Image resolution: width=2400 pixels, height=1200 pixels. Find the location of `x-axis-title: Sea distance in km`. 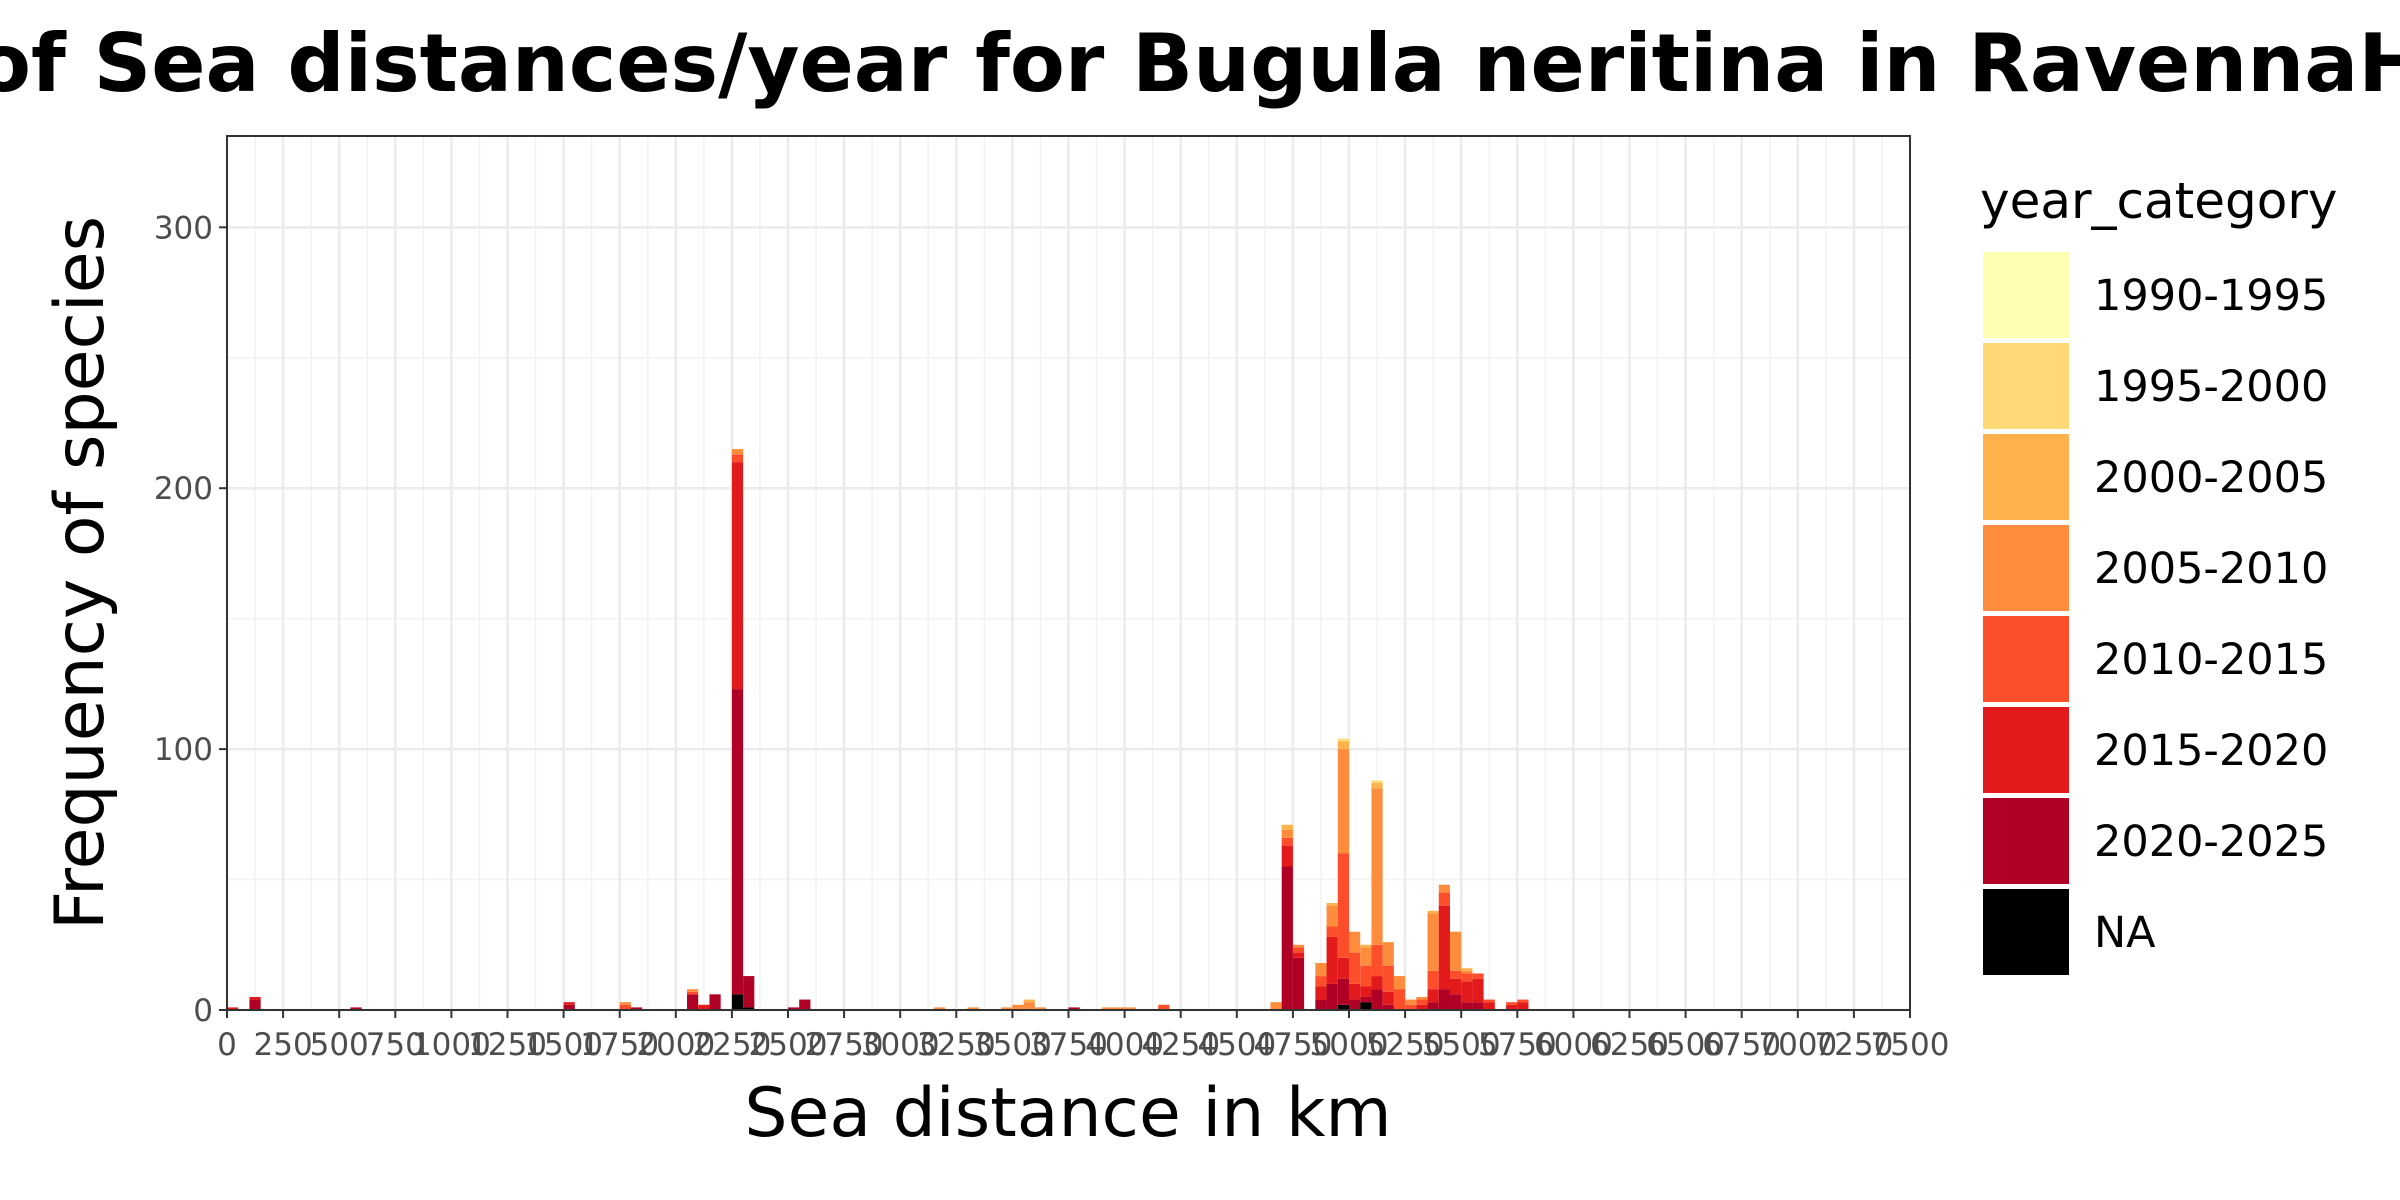

x-axis-title: Sea distance in km is located at coordinates (1067, 1113).